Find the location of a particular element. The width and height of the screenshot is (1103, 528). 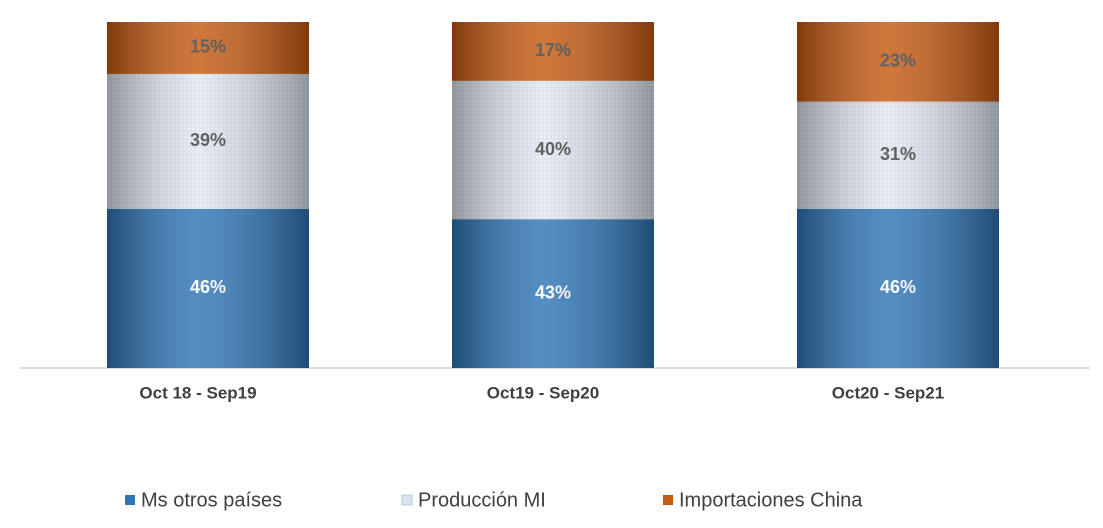

x-tick-label: Oct 18 - Sep19 is located at coordinates (197, 392).